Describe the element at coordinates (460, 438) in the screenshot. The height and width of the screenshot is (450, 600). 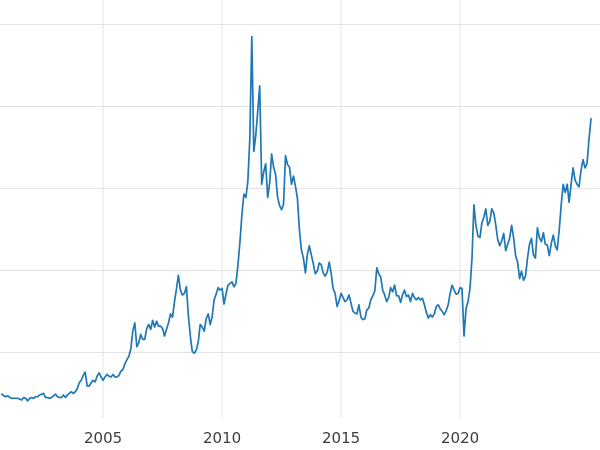
I see `x-tick-label: 2020` at that location.